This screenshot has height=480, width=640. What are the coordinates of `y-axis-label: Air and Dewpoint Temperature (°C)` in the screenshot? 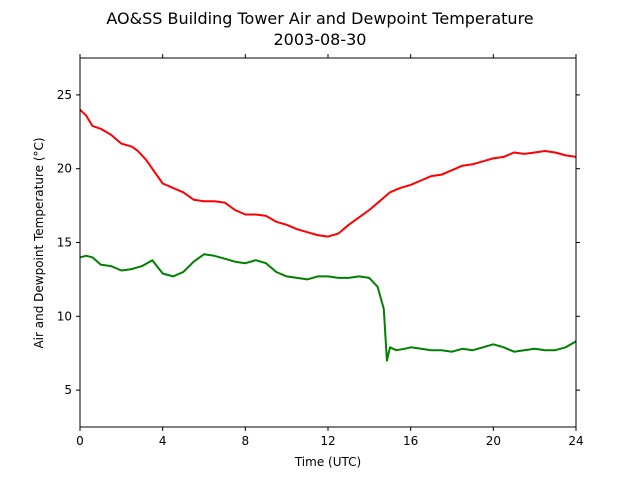 It's located at (39, 242).